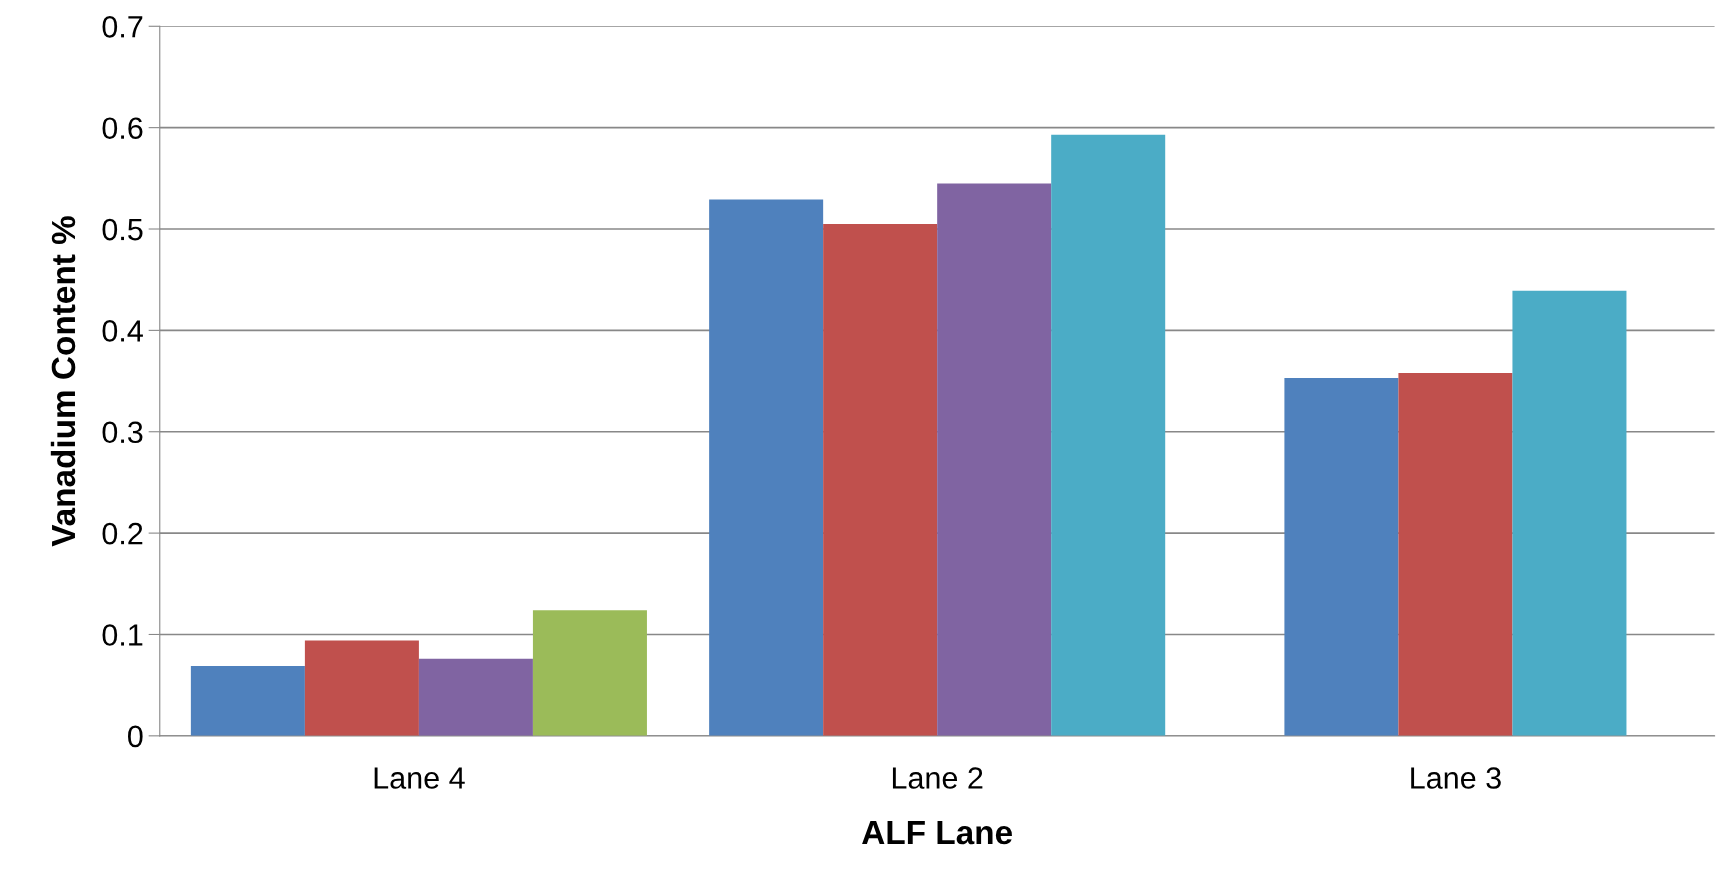 The height and width of the screenshot is (876, 1718). I want to click on y-tick-label: 0.2, so click(122, 533).